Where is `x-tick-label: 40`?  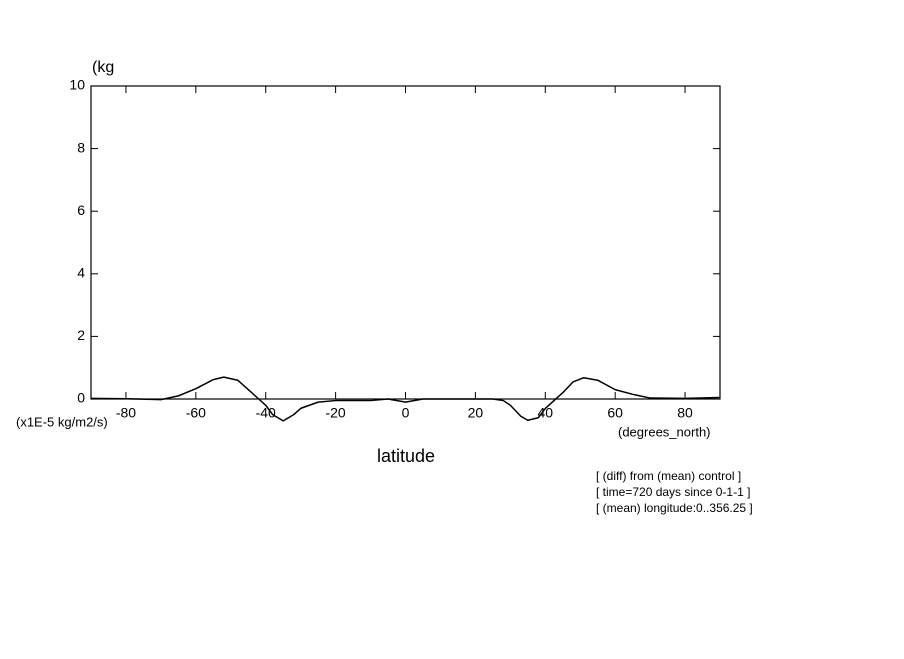 x-tick-label: 40 is located at coordinates (545, 413).